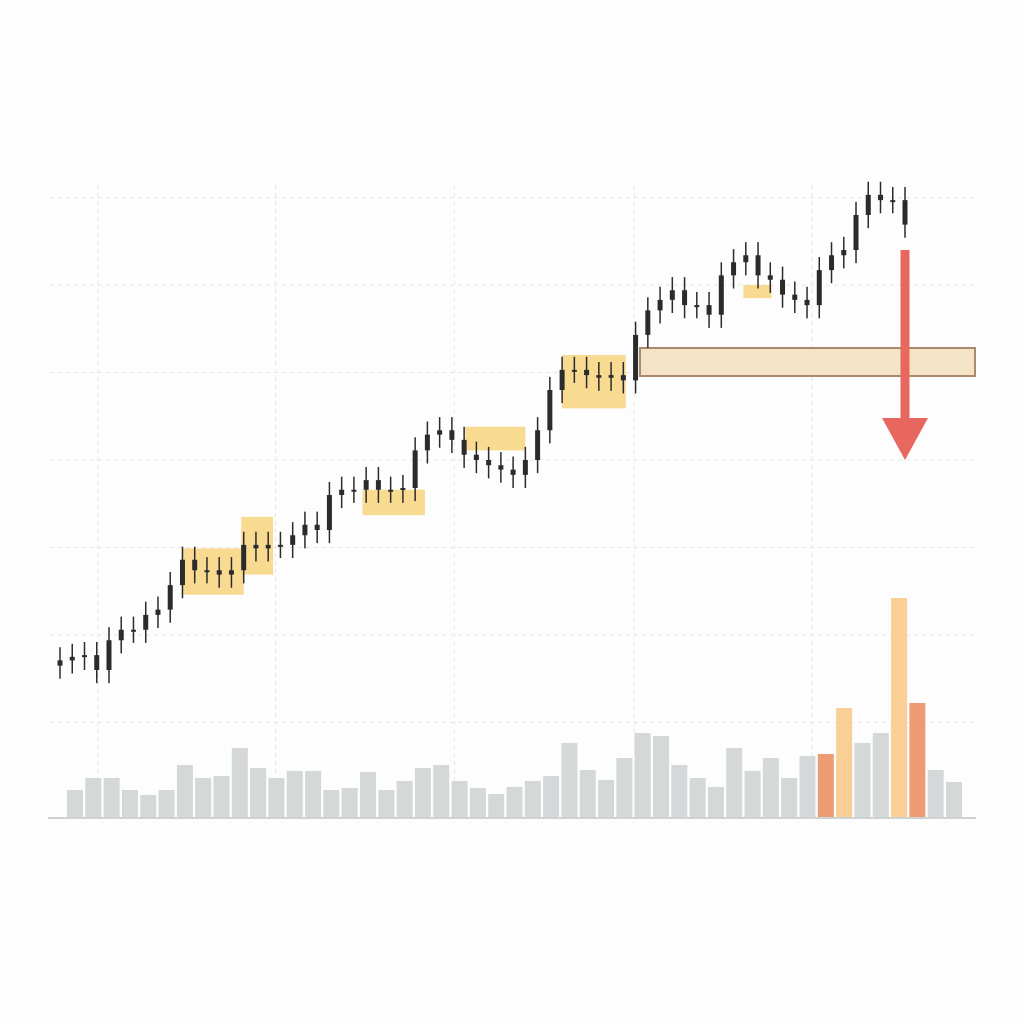 The image size is (1024, 1024). I want to click on resistance-level, so click(807, 362).